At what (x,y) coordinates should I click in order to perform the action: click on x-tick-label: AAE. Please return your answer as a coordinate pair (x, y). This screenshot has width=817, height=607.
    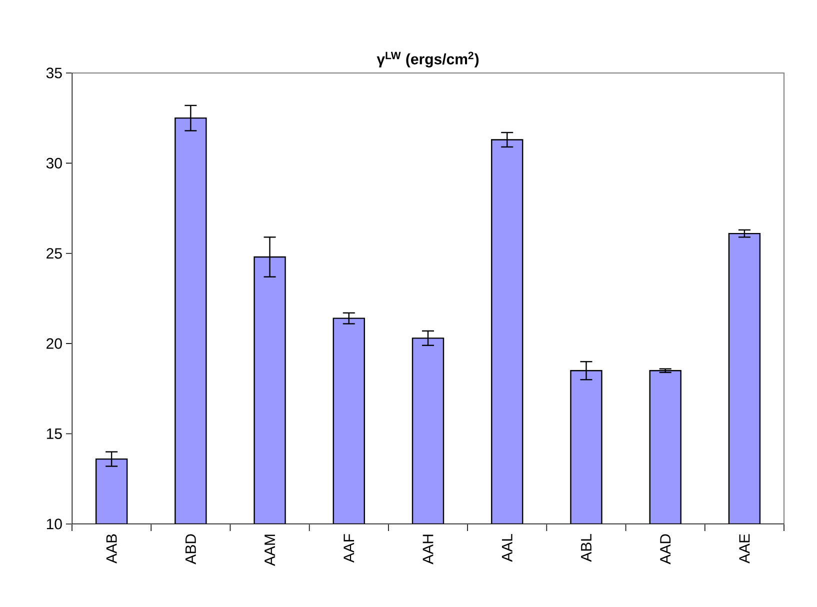
    Looking at the image, I should click on (744, 549).